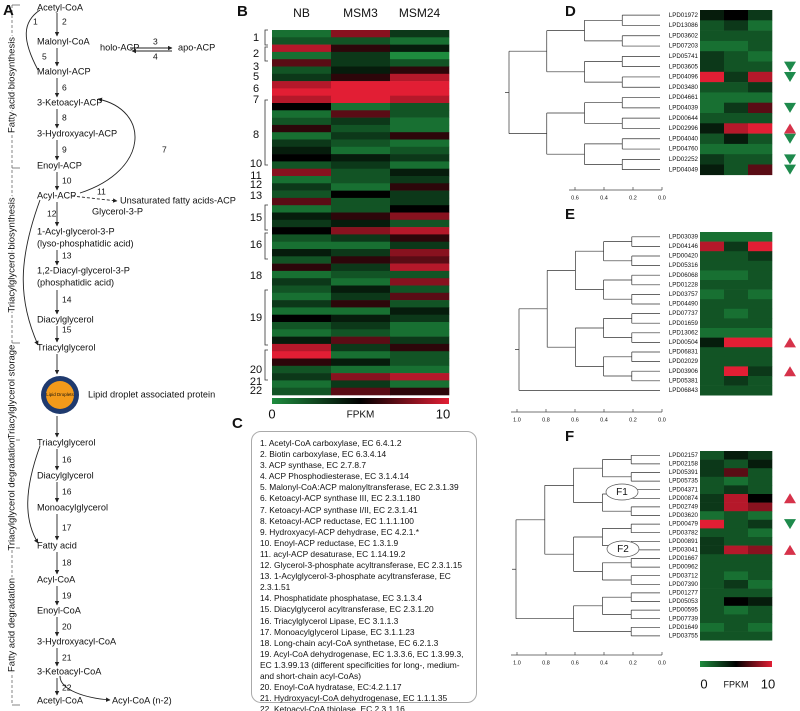 The height and width of the screenshot is (711, 800). Describe the element at coordinates (67, 459) in the screenshot. I see `step-number: 16` at that location.